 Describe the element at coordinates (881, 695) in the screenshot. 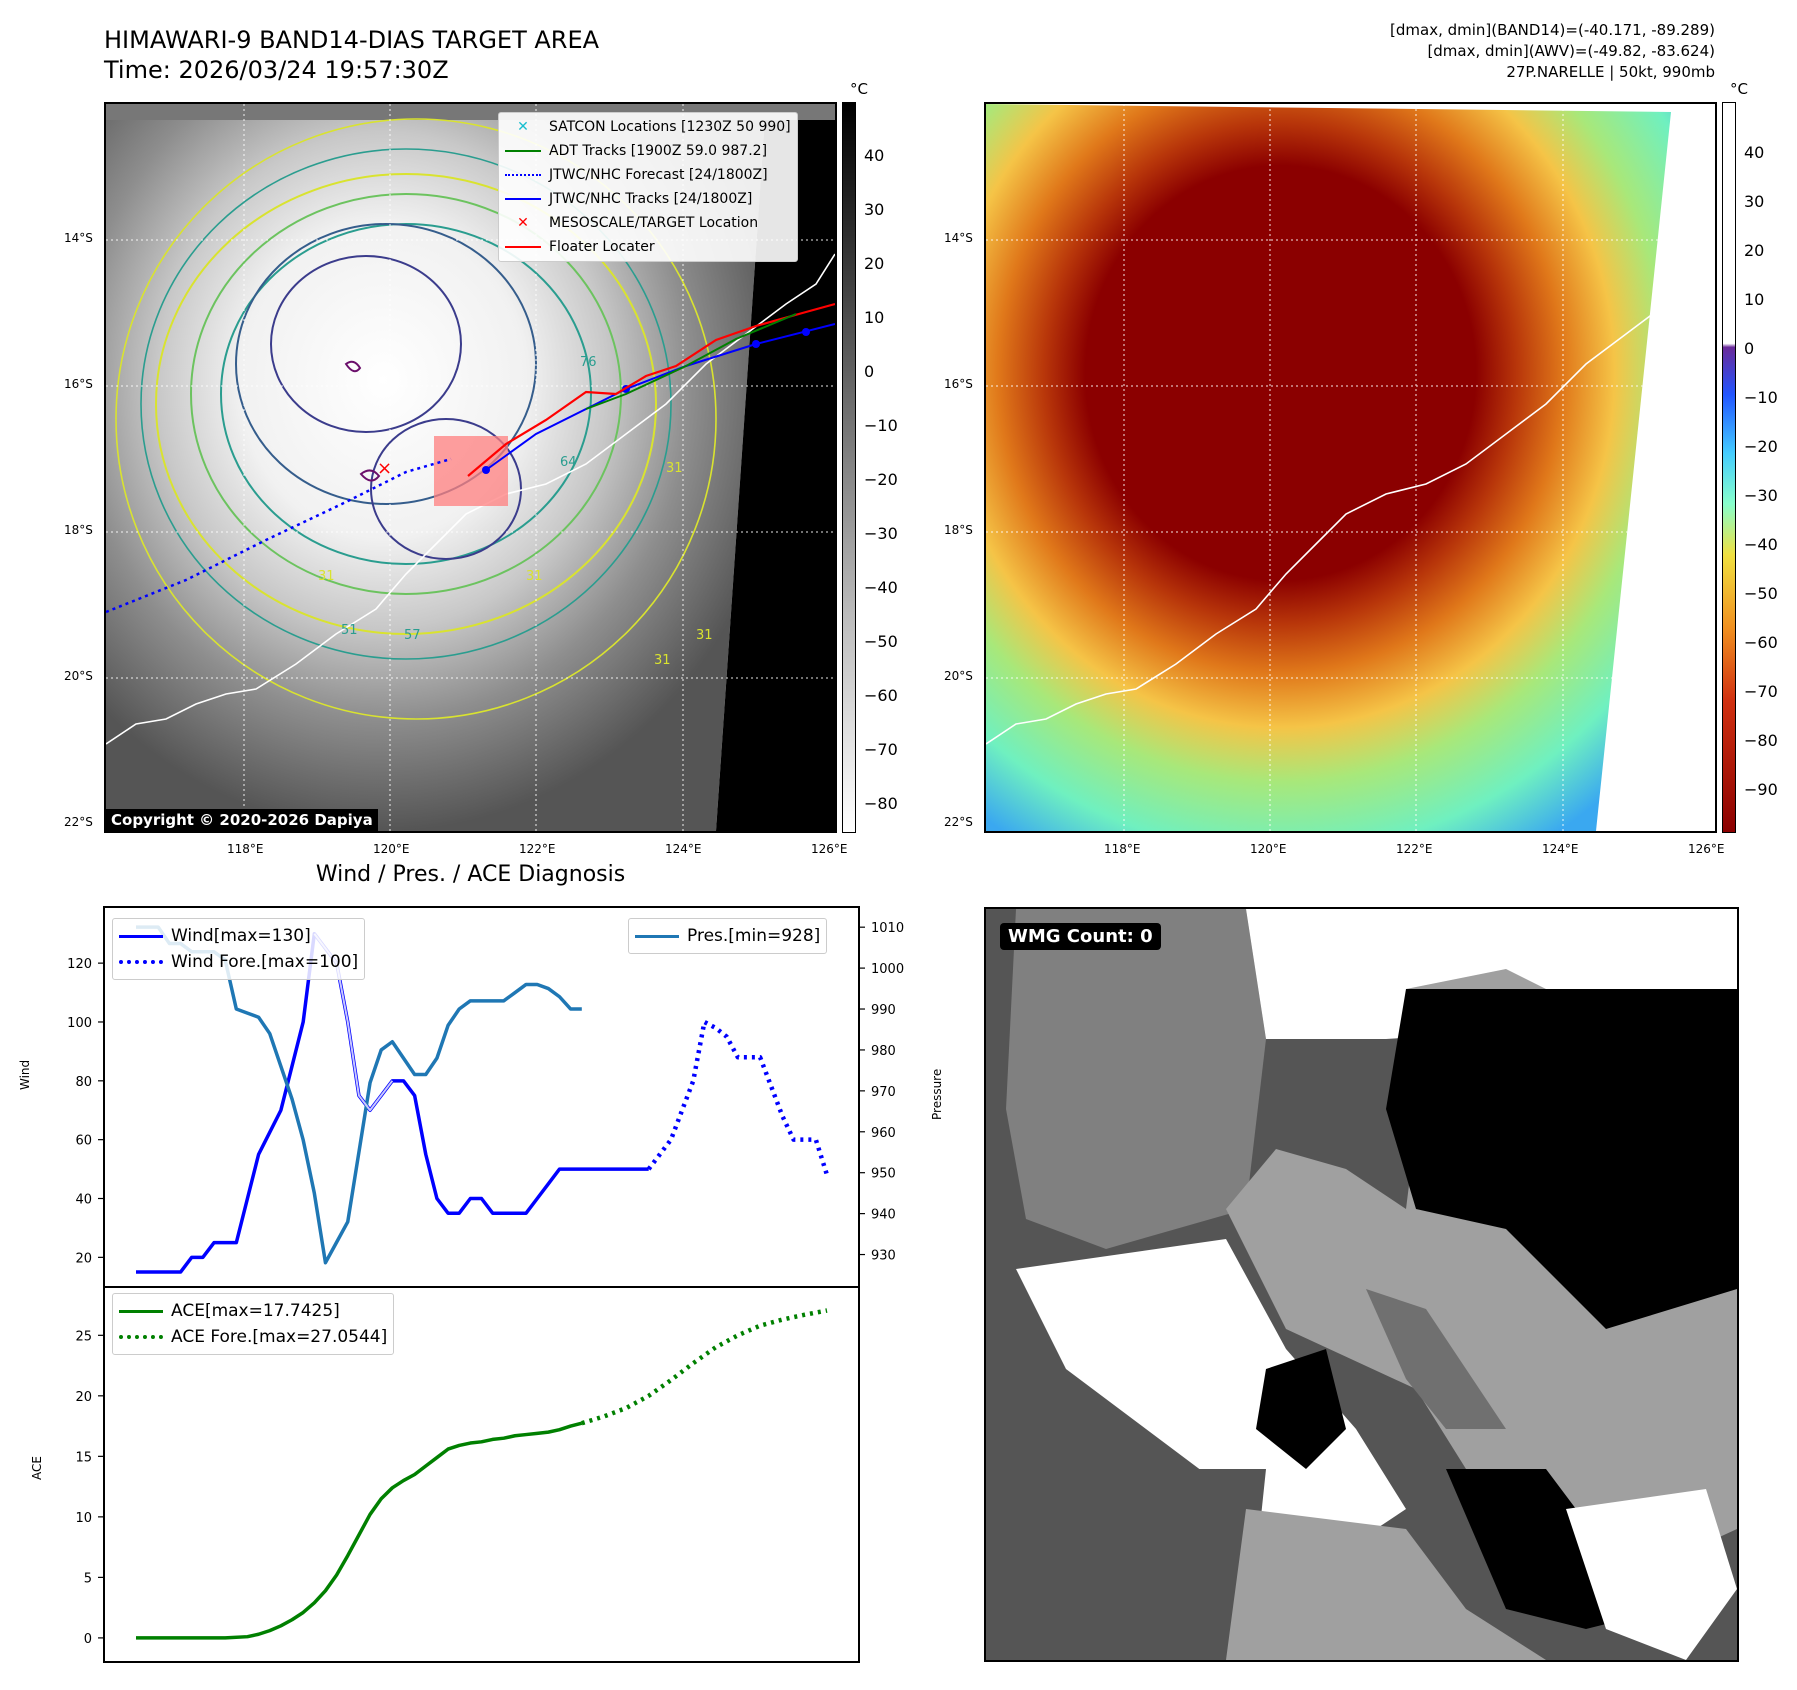

I see `colorbar-tick: −60` at that location.